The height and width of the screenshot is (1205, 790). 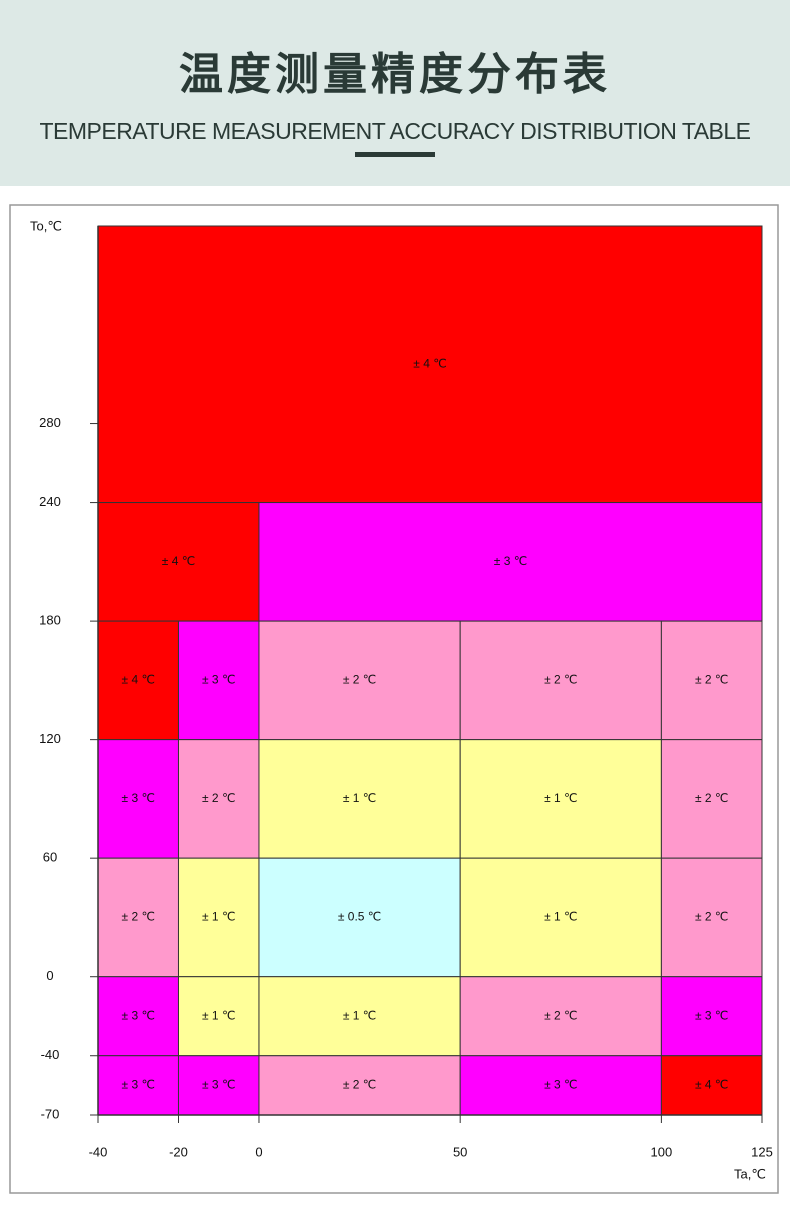 I want to click on y-tick-label: -70, so click(x=50, y=1113).